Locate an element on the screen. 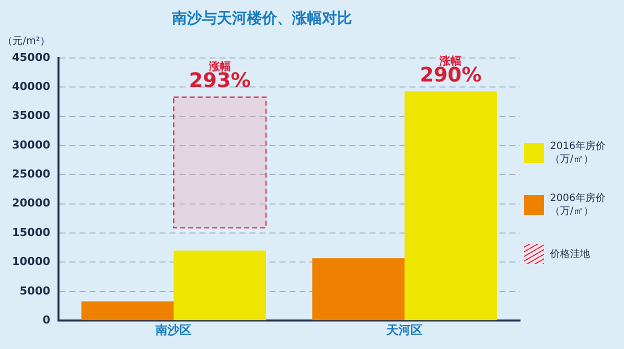 Image resolution: width=624 pixels, height=349 pixels. y-tick-label: 25000 is located at coordinates (31, 174).